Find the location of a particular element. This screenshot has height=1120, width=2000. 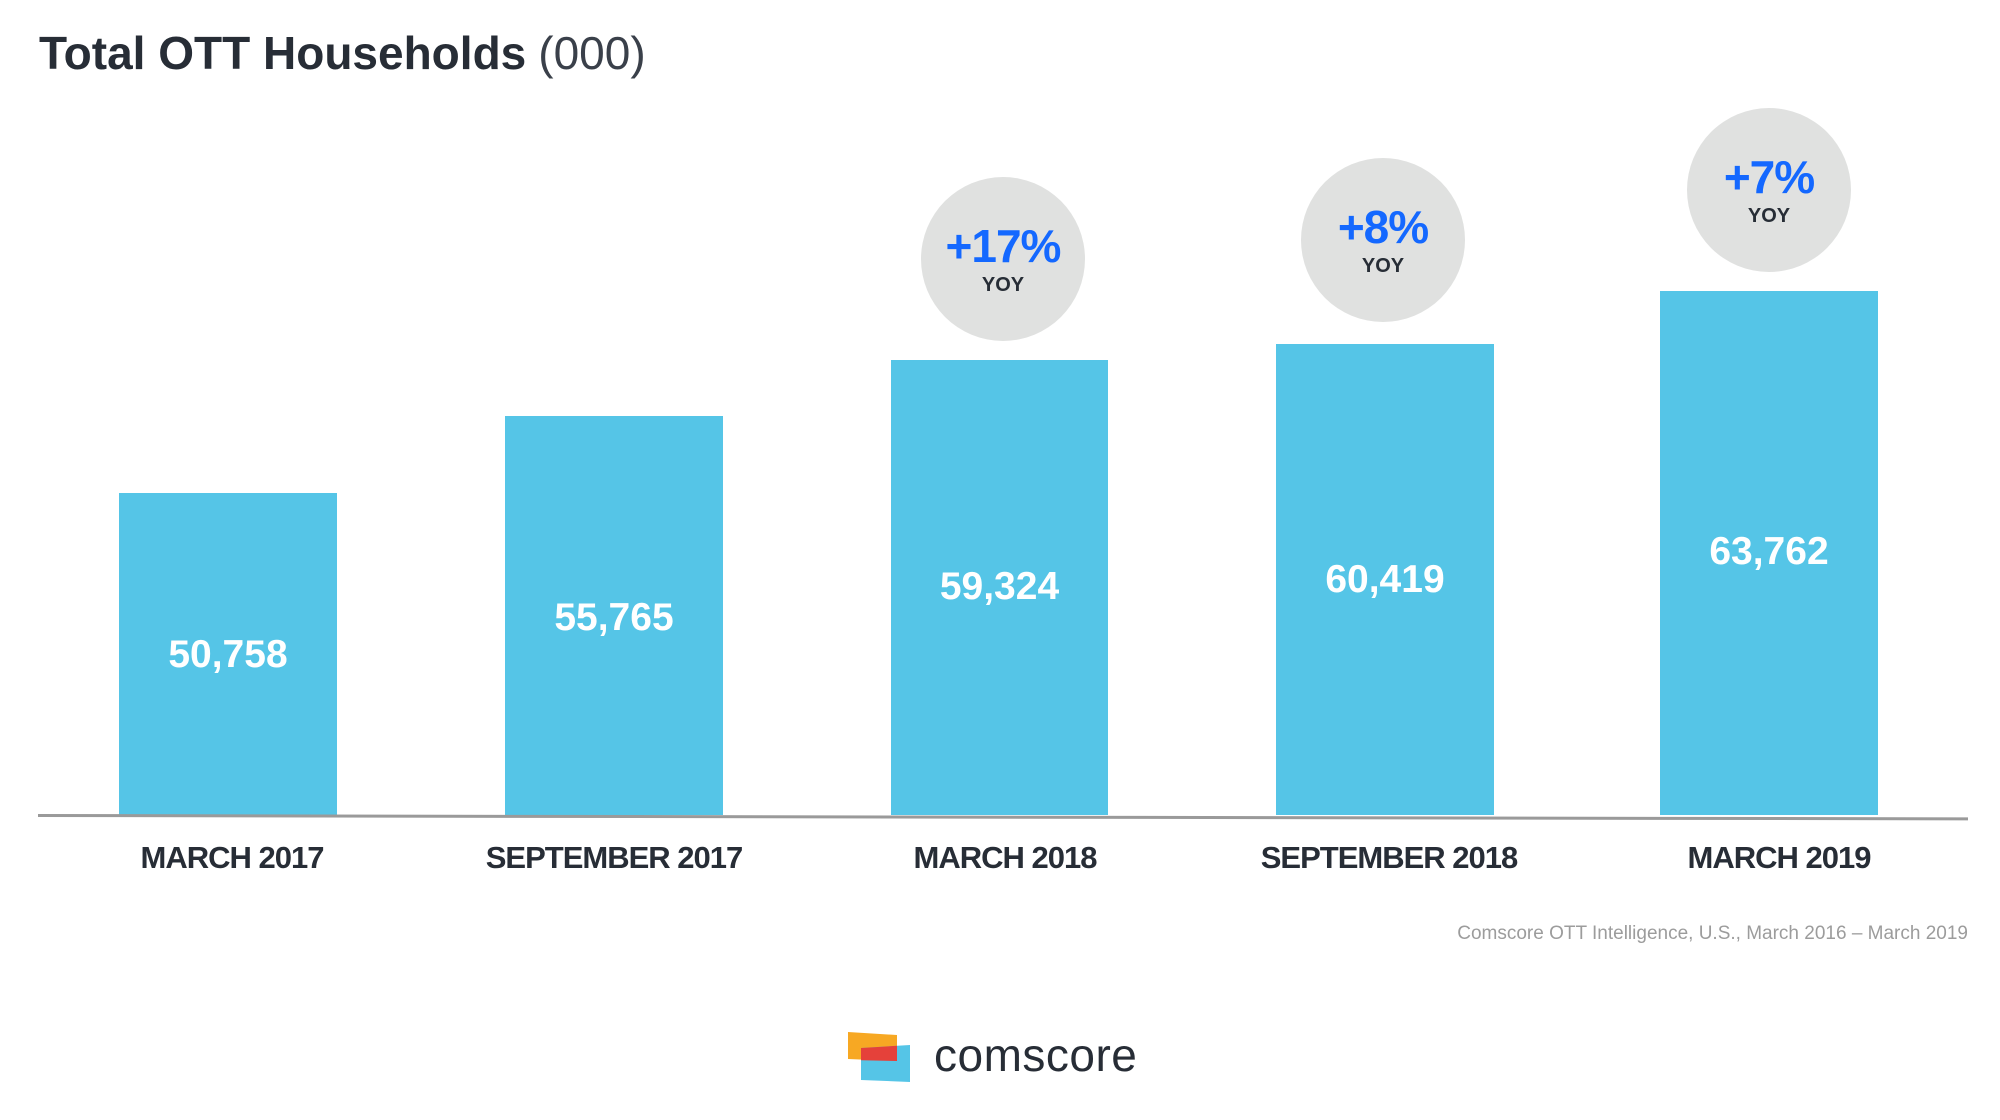

bar-march-2018: 59,324 is located at coordinates (999, 587).